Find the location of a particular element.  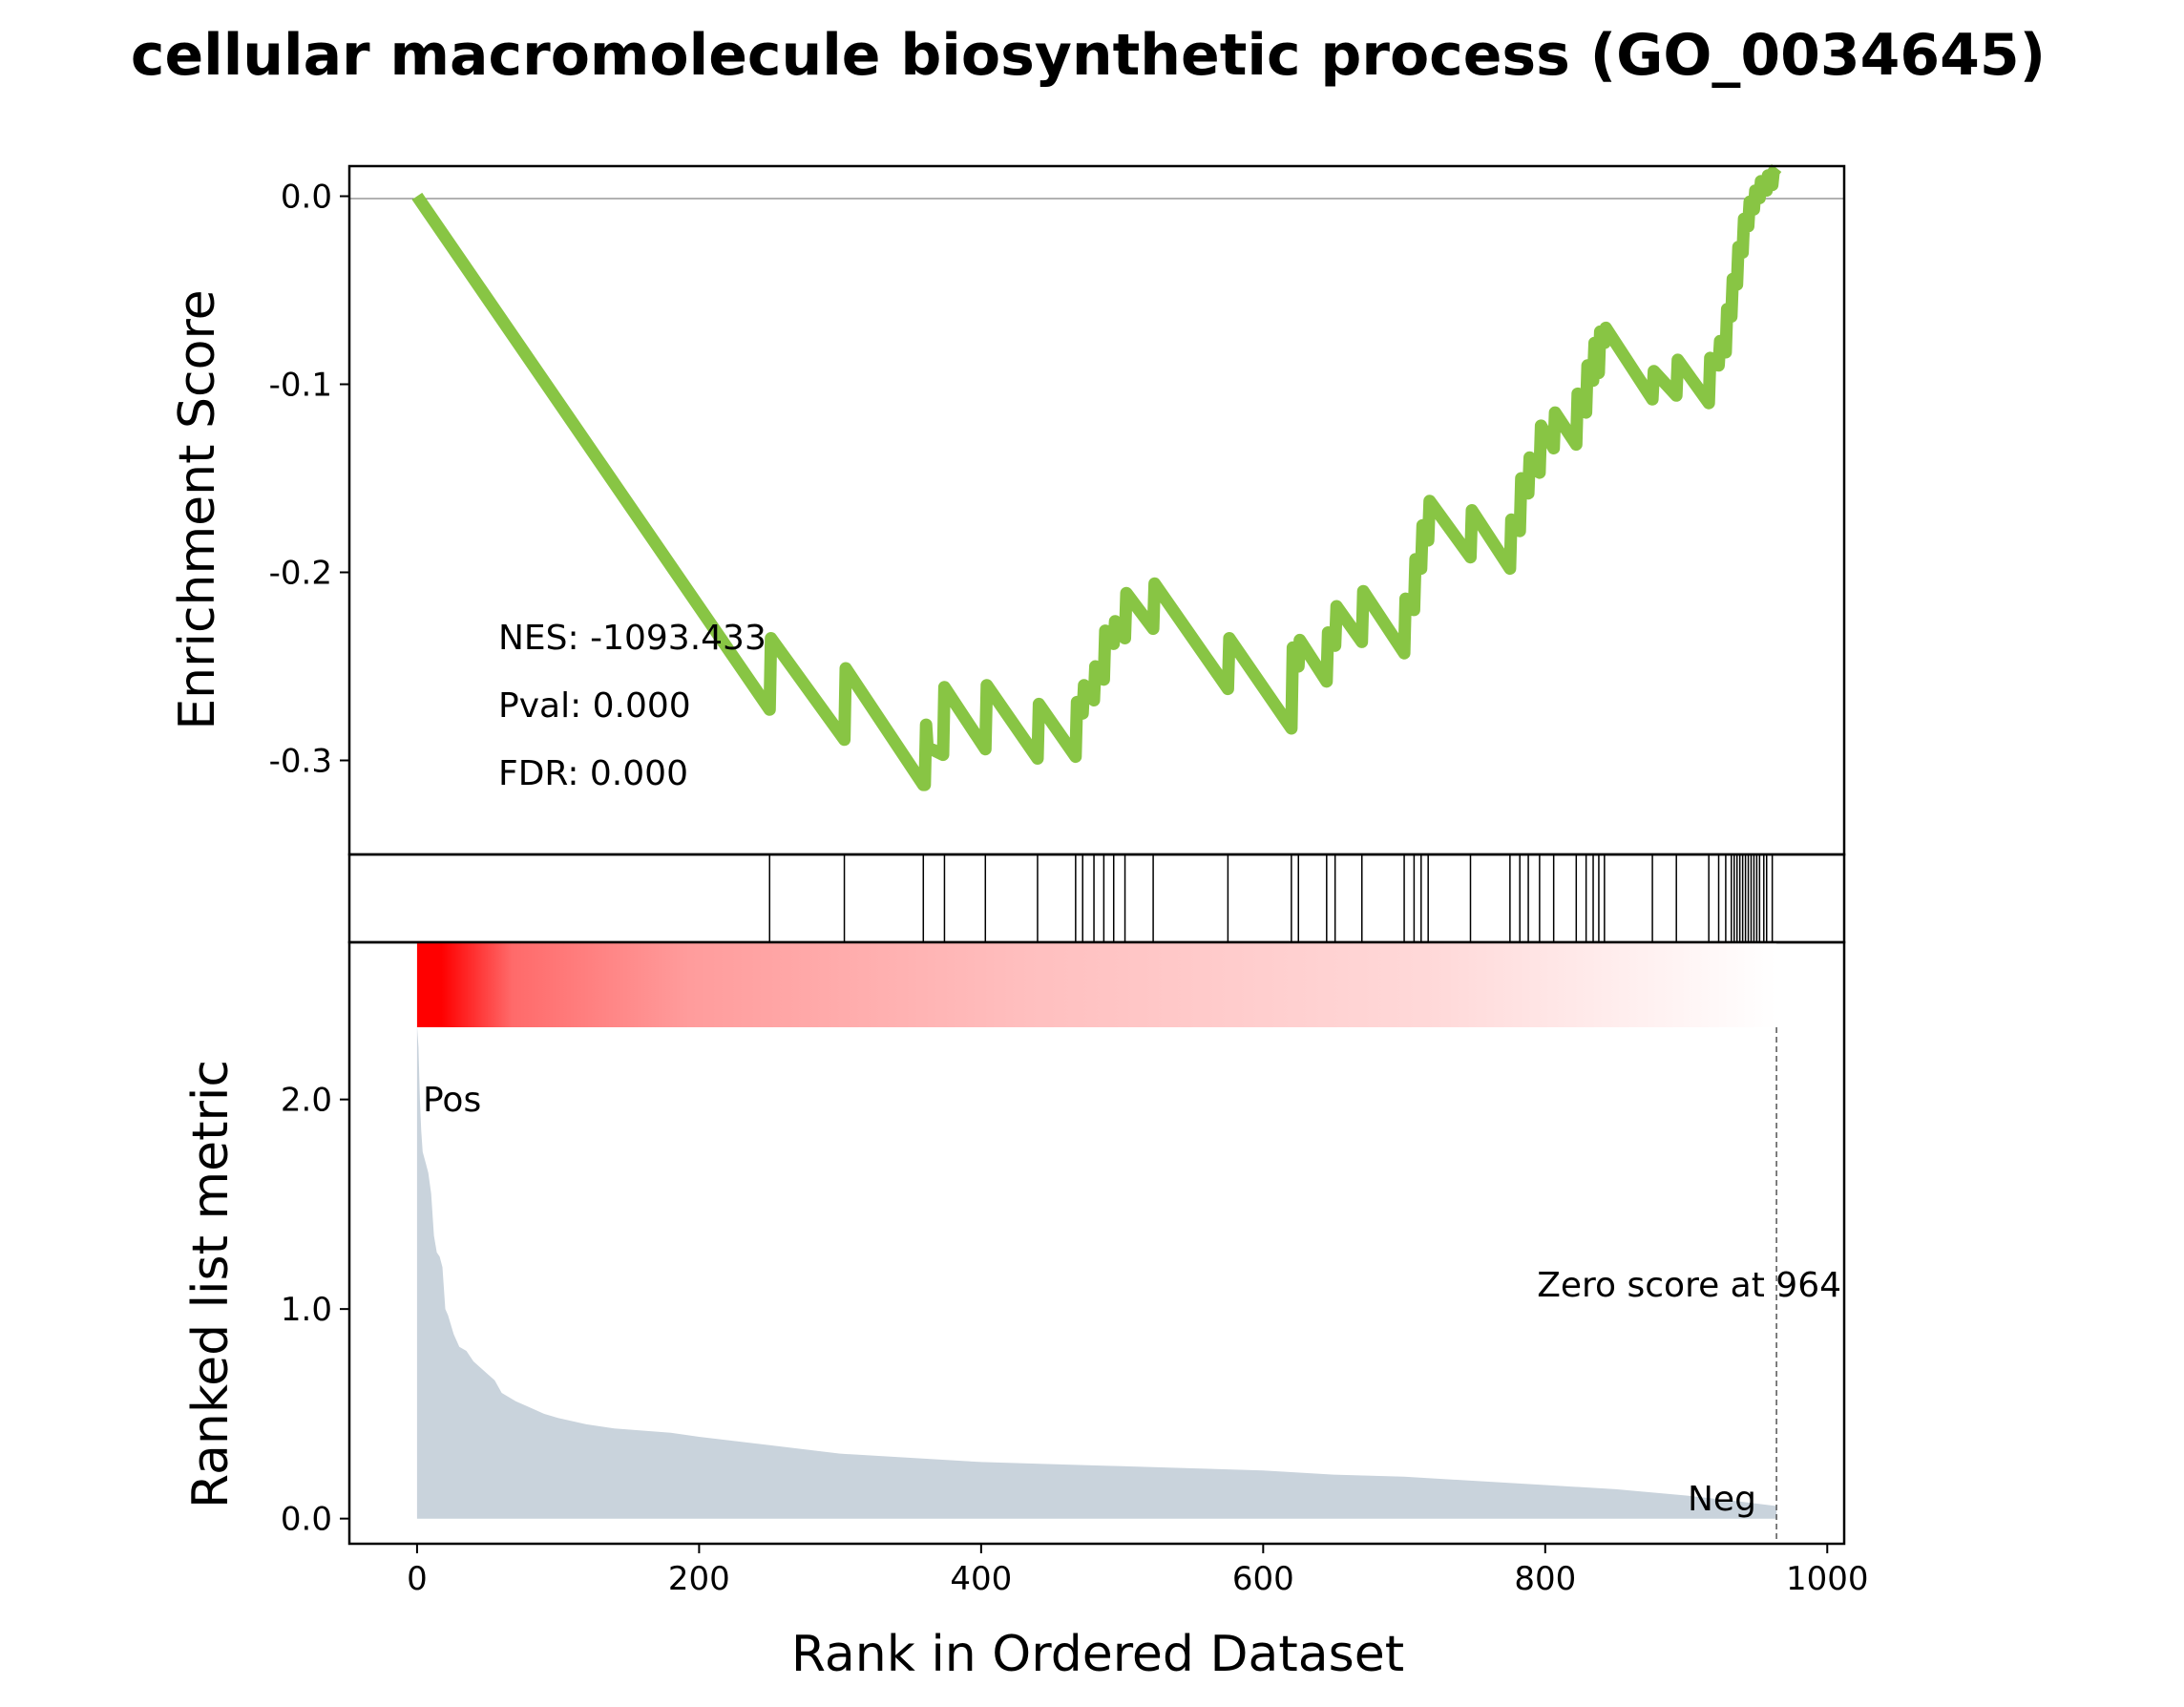

x-ticks: 0 200 400 600 800 1000 is located at coordinates (1138, 1571).